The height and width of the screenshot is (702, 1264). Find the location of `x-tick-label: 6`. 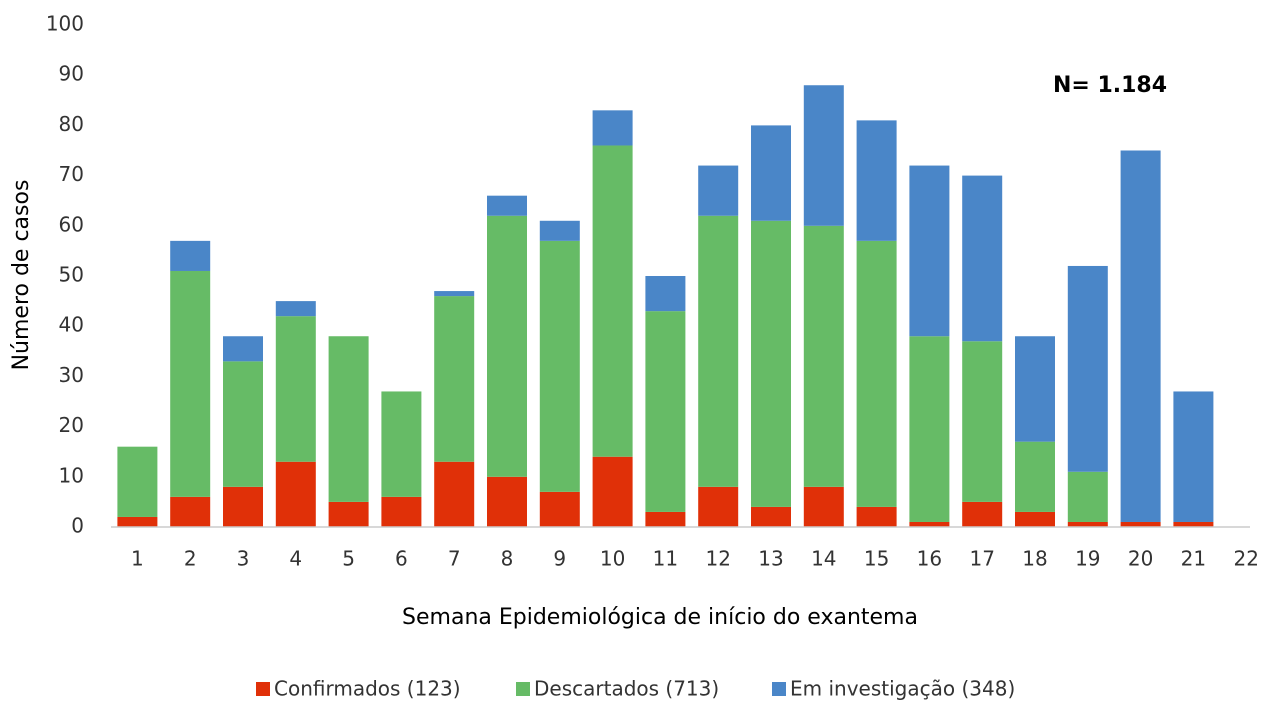

x-tick-label: 6 is located at coordinates (401, 559).